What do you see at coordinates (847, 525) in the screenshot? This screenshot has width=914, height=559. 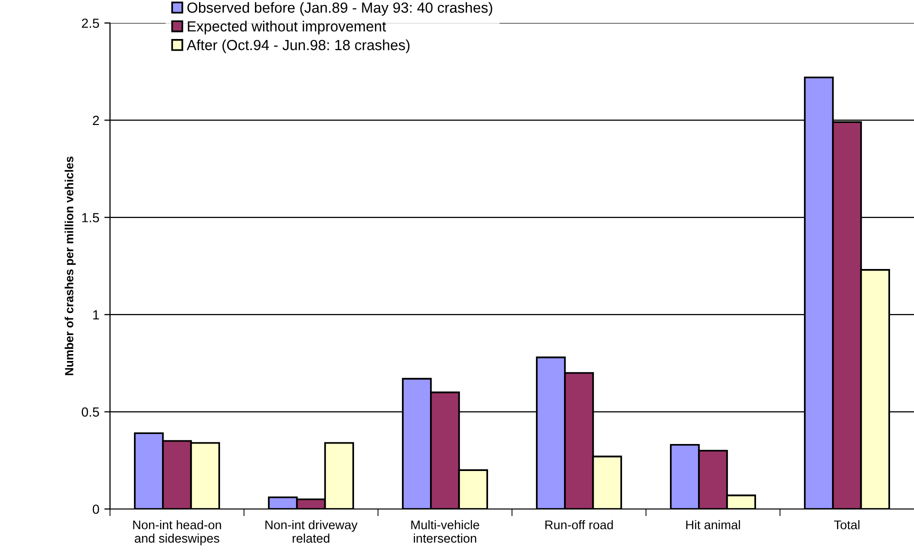 I see `x-tick-label: Total` at bounding box center [847, 525].